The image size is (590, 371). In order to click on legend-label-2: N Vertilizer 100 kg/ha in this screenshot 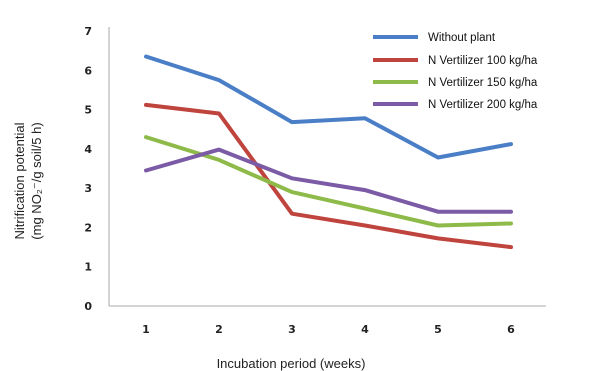, I will do `click(483, 61)`.